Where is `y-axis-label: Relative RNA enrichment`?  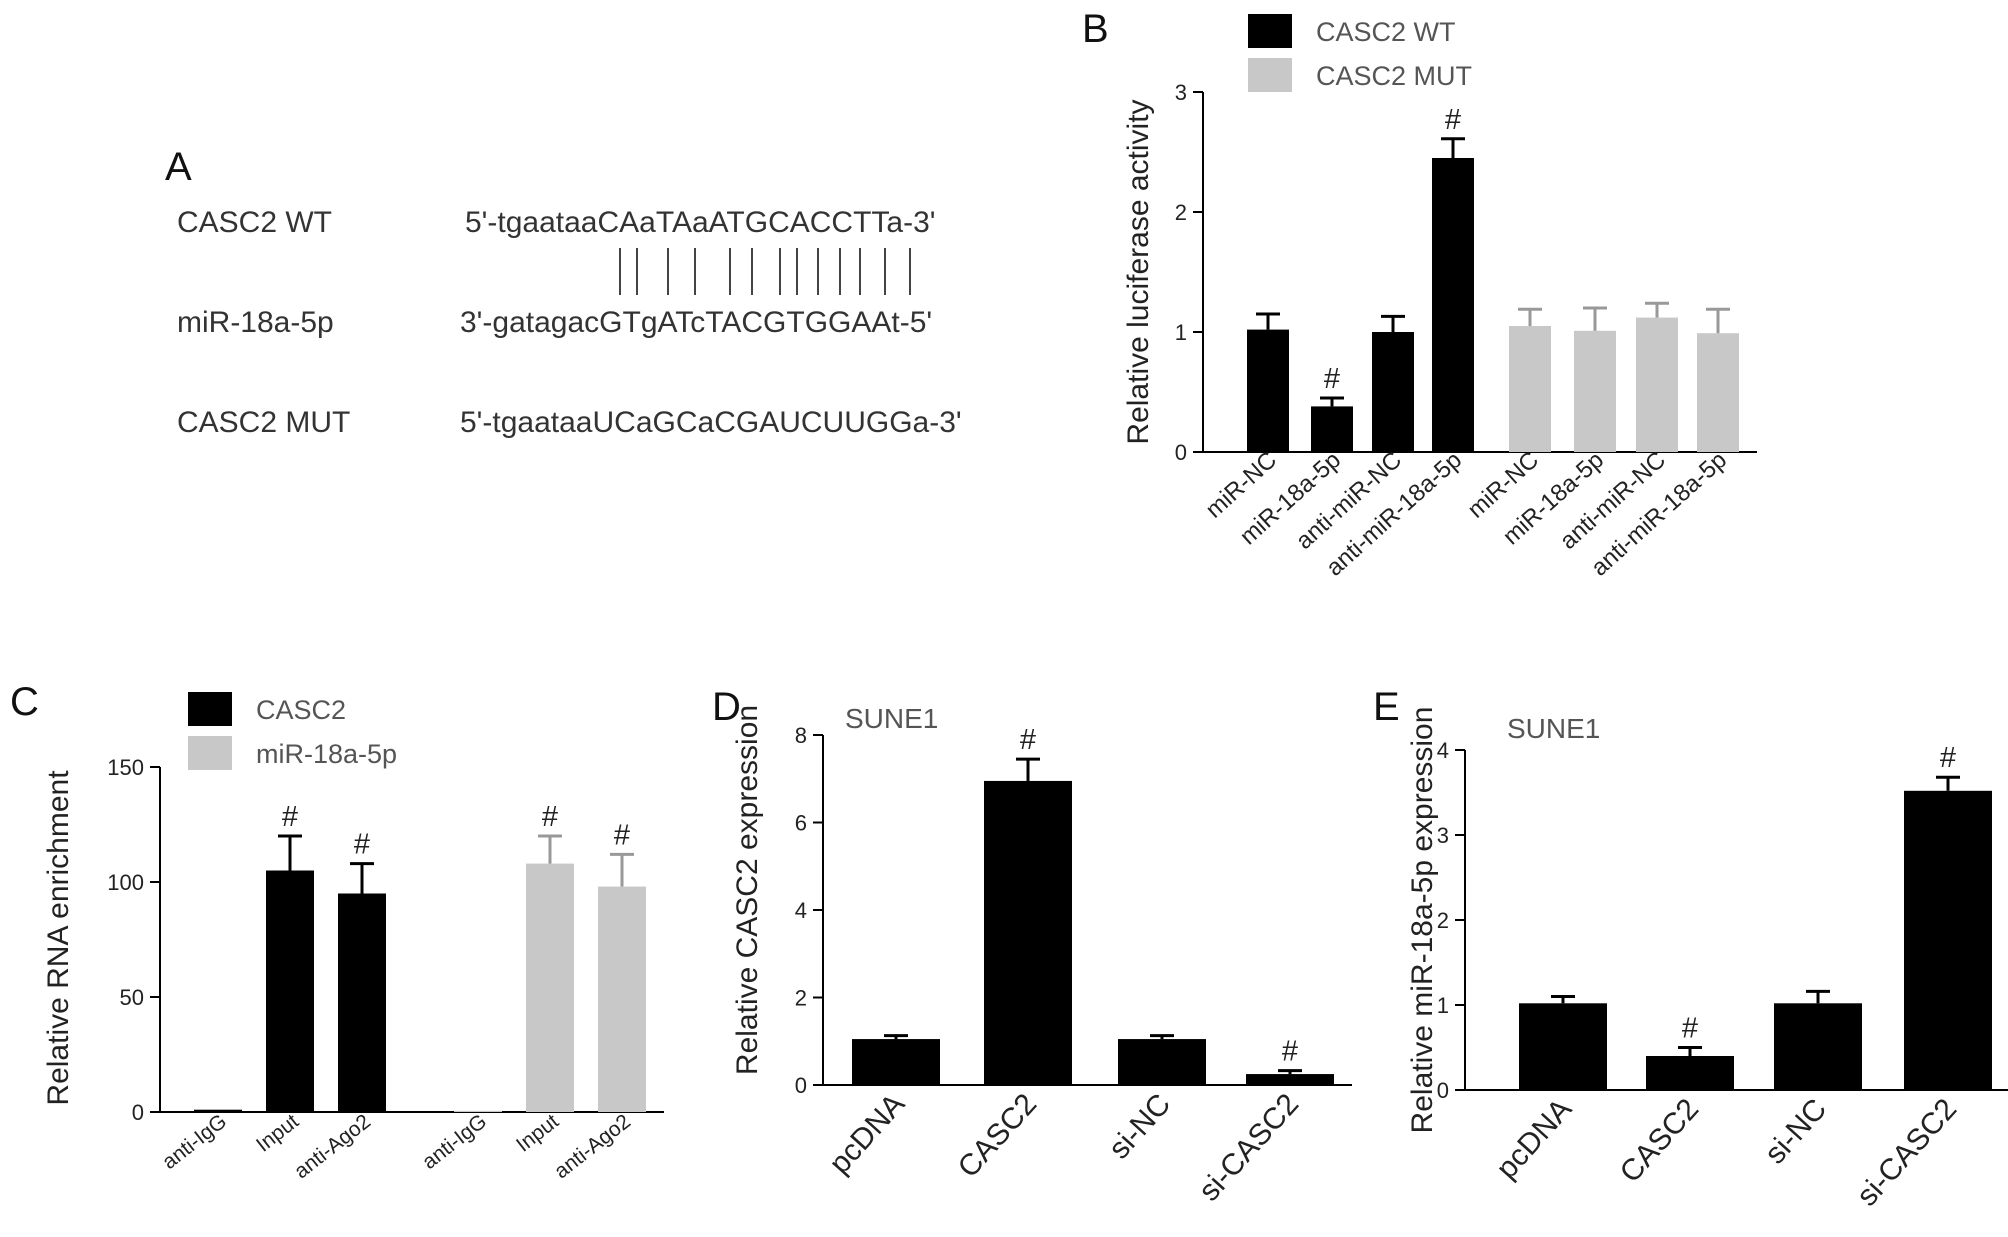
y-axis-label: Relative RNA enrichment is located at coordinates (58, 938).